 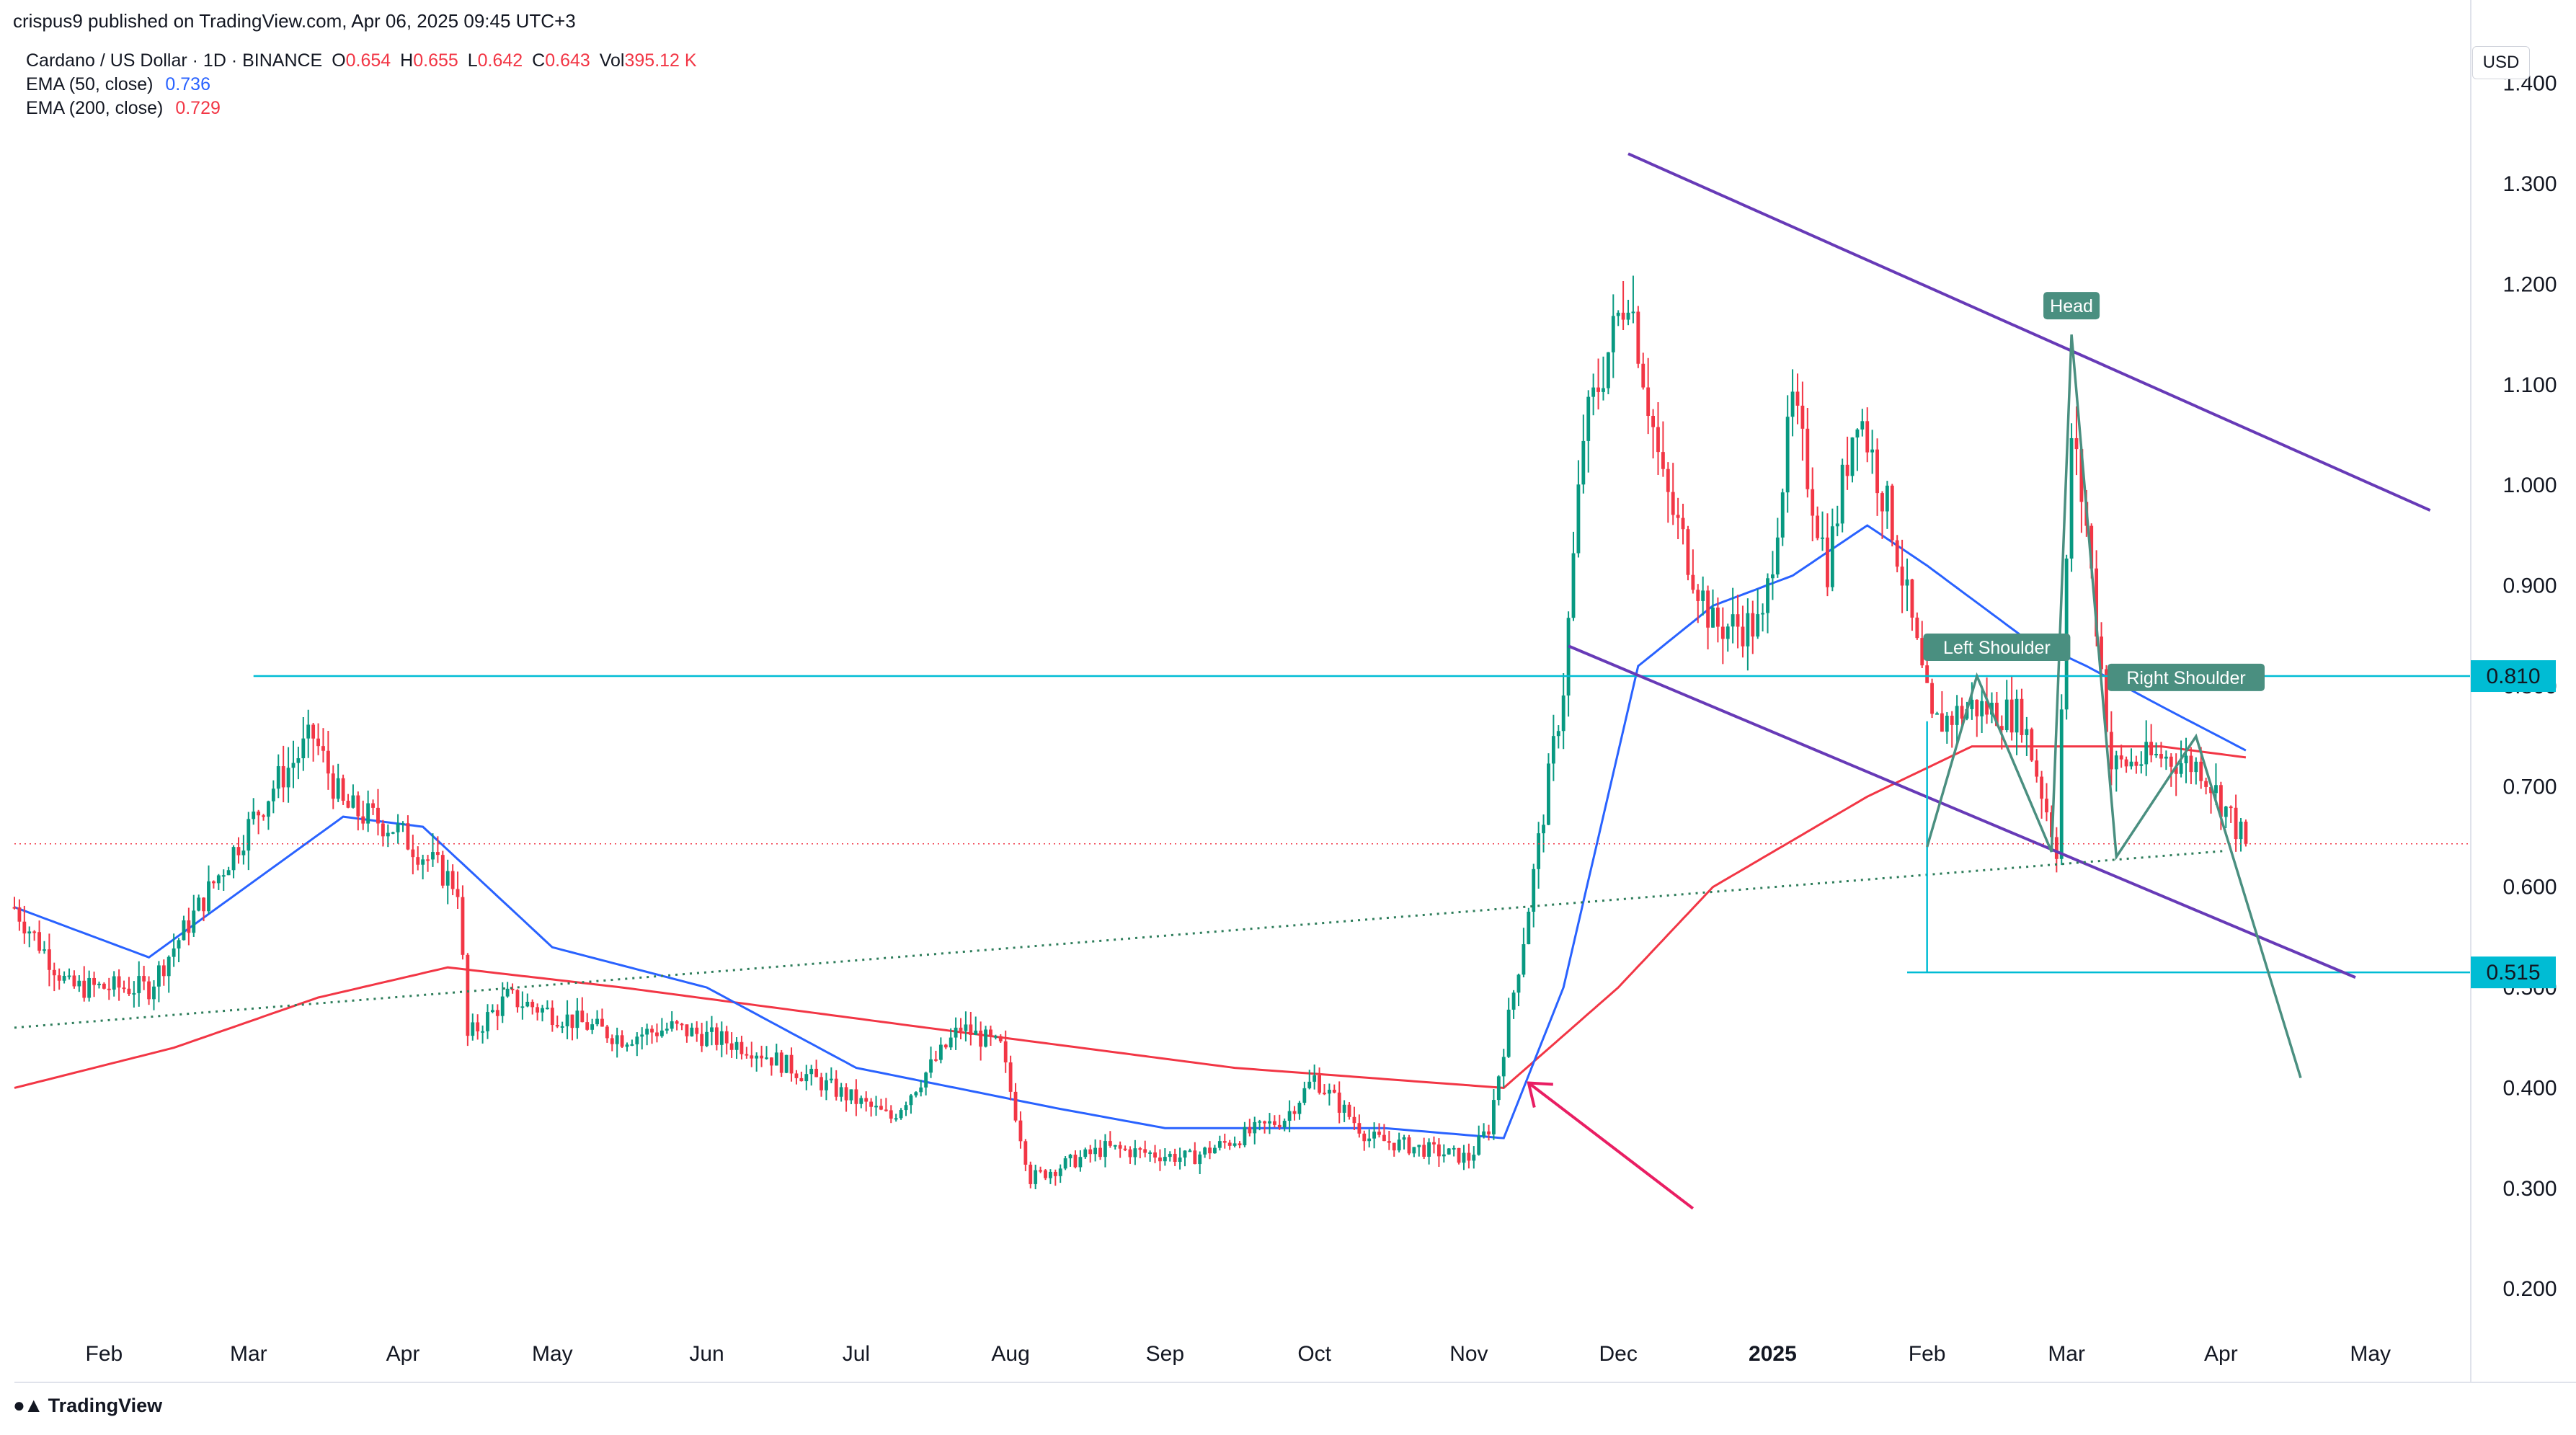 I want to click on tradingview-brand-text: TradingView, so click(x=105, y=1405).